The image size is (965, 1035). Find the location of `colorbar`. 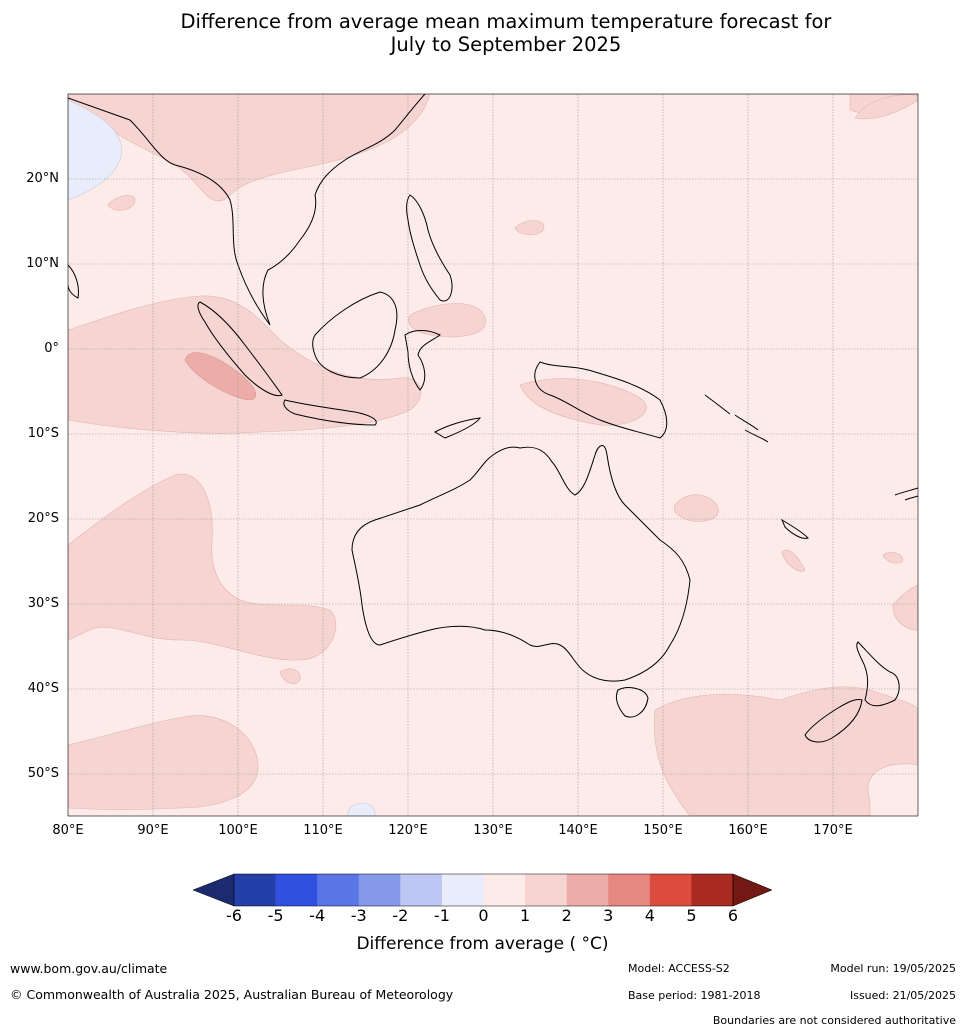

colorbar is located at coordinates (482, 890).